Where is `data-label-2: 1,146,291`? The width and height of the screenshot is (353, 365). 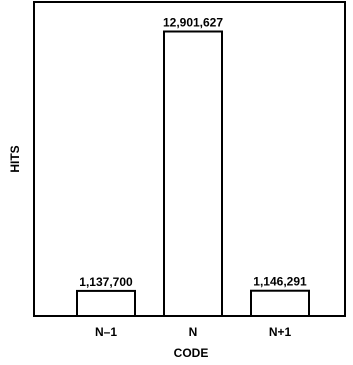 data-label-2: 1,146,291 is located at coordinates (280, 282).